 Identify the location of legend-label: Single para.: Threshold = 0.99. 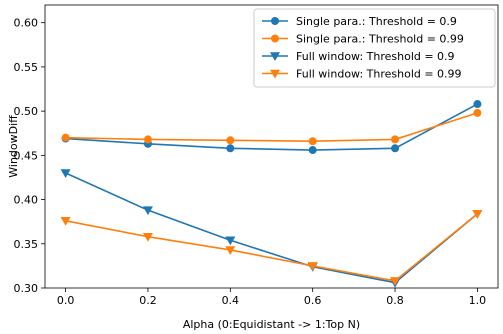
(380, 39).